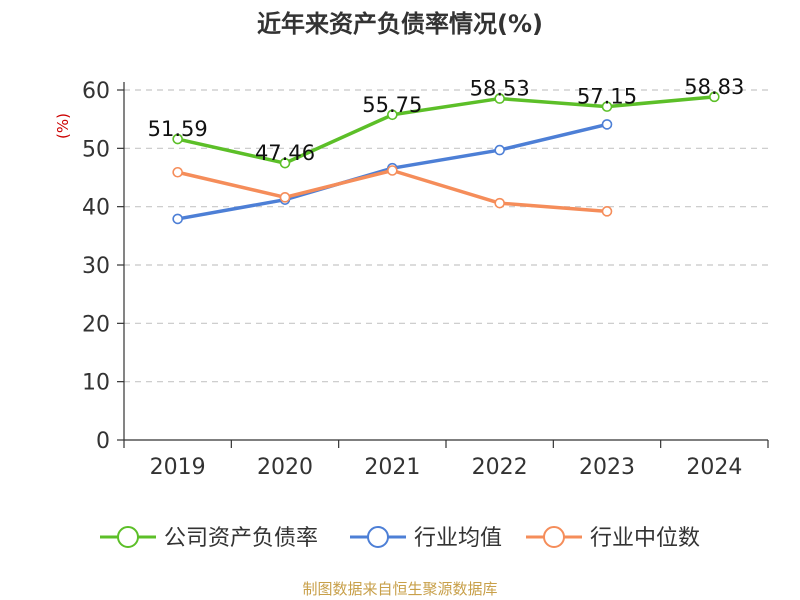 The width and height of the screenshot is (800, 600). Describe the element at coordinates (400, 589) in the screenshot. I see `source-note: 制图数据来自恒生聚源数据库` at that location.